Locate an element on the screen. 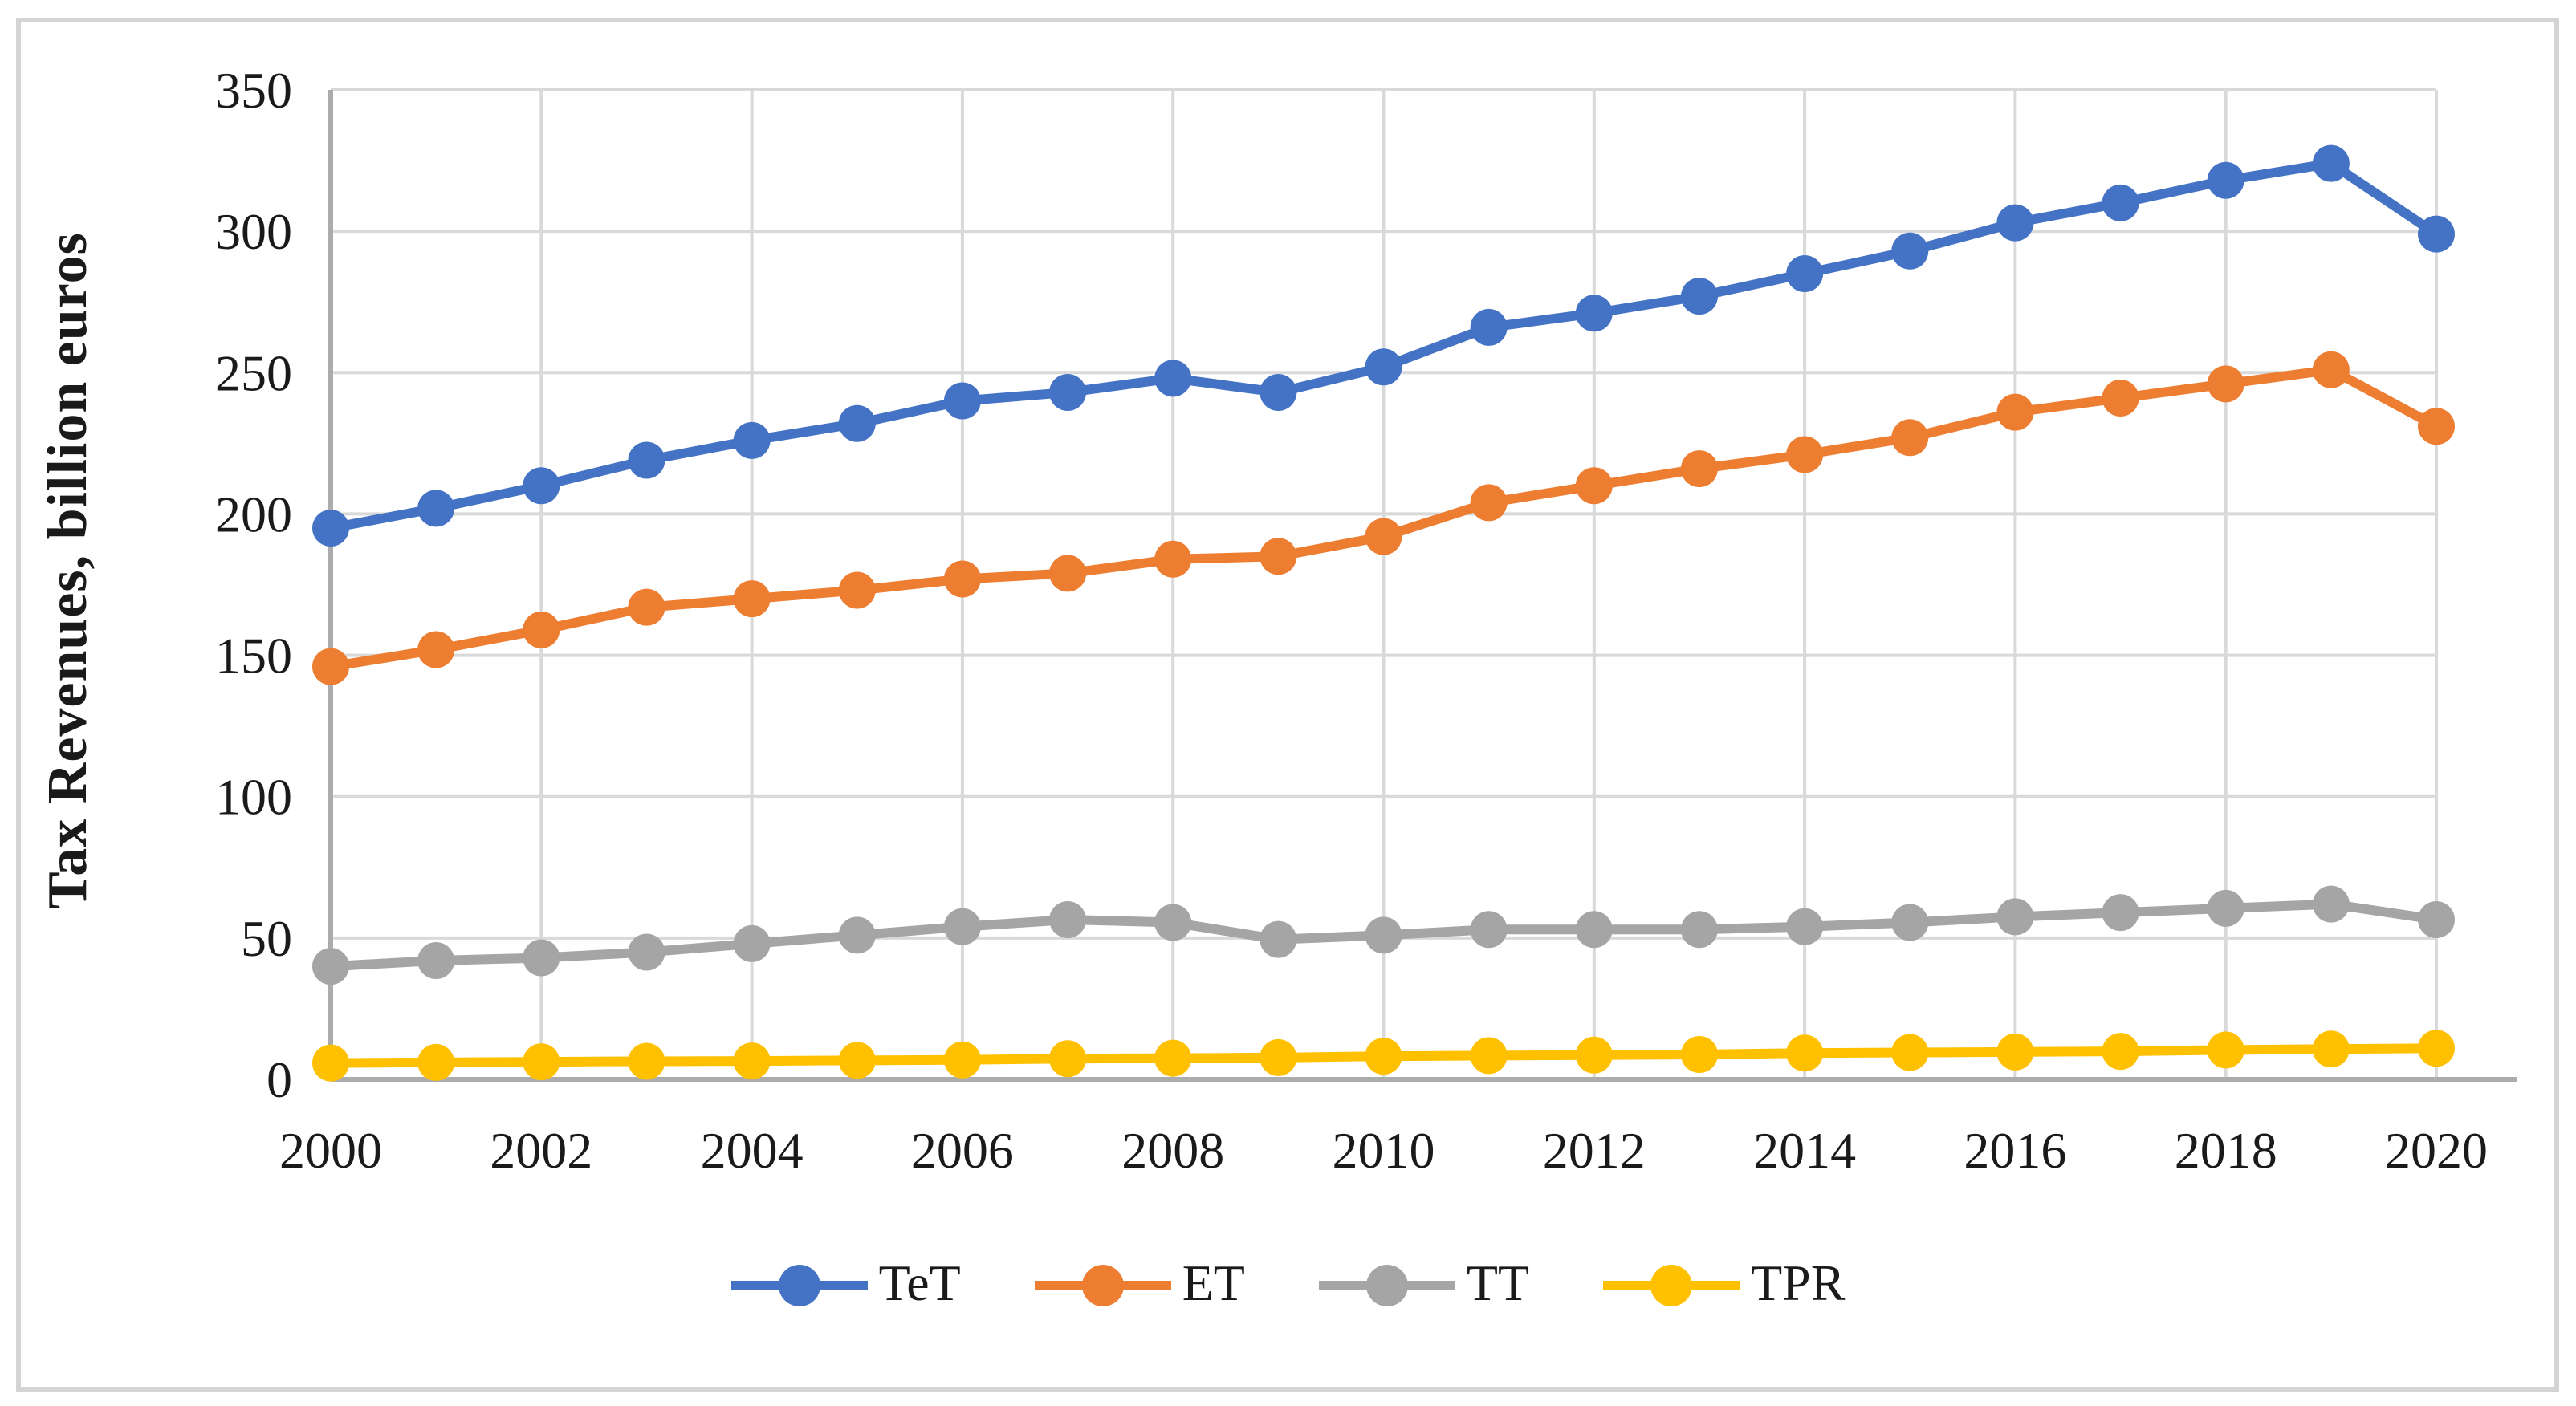 The width and height of the screenshot is (2576, 1406). data-point-ET-2016 is located at coordinates (2015, 412).